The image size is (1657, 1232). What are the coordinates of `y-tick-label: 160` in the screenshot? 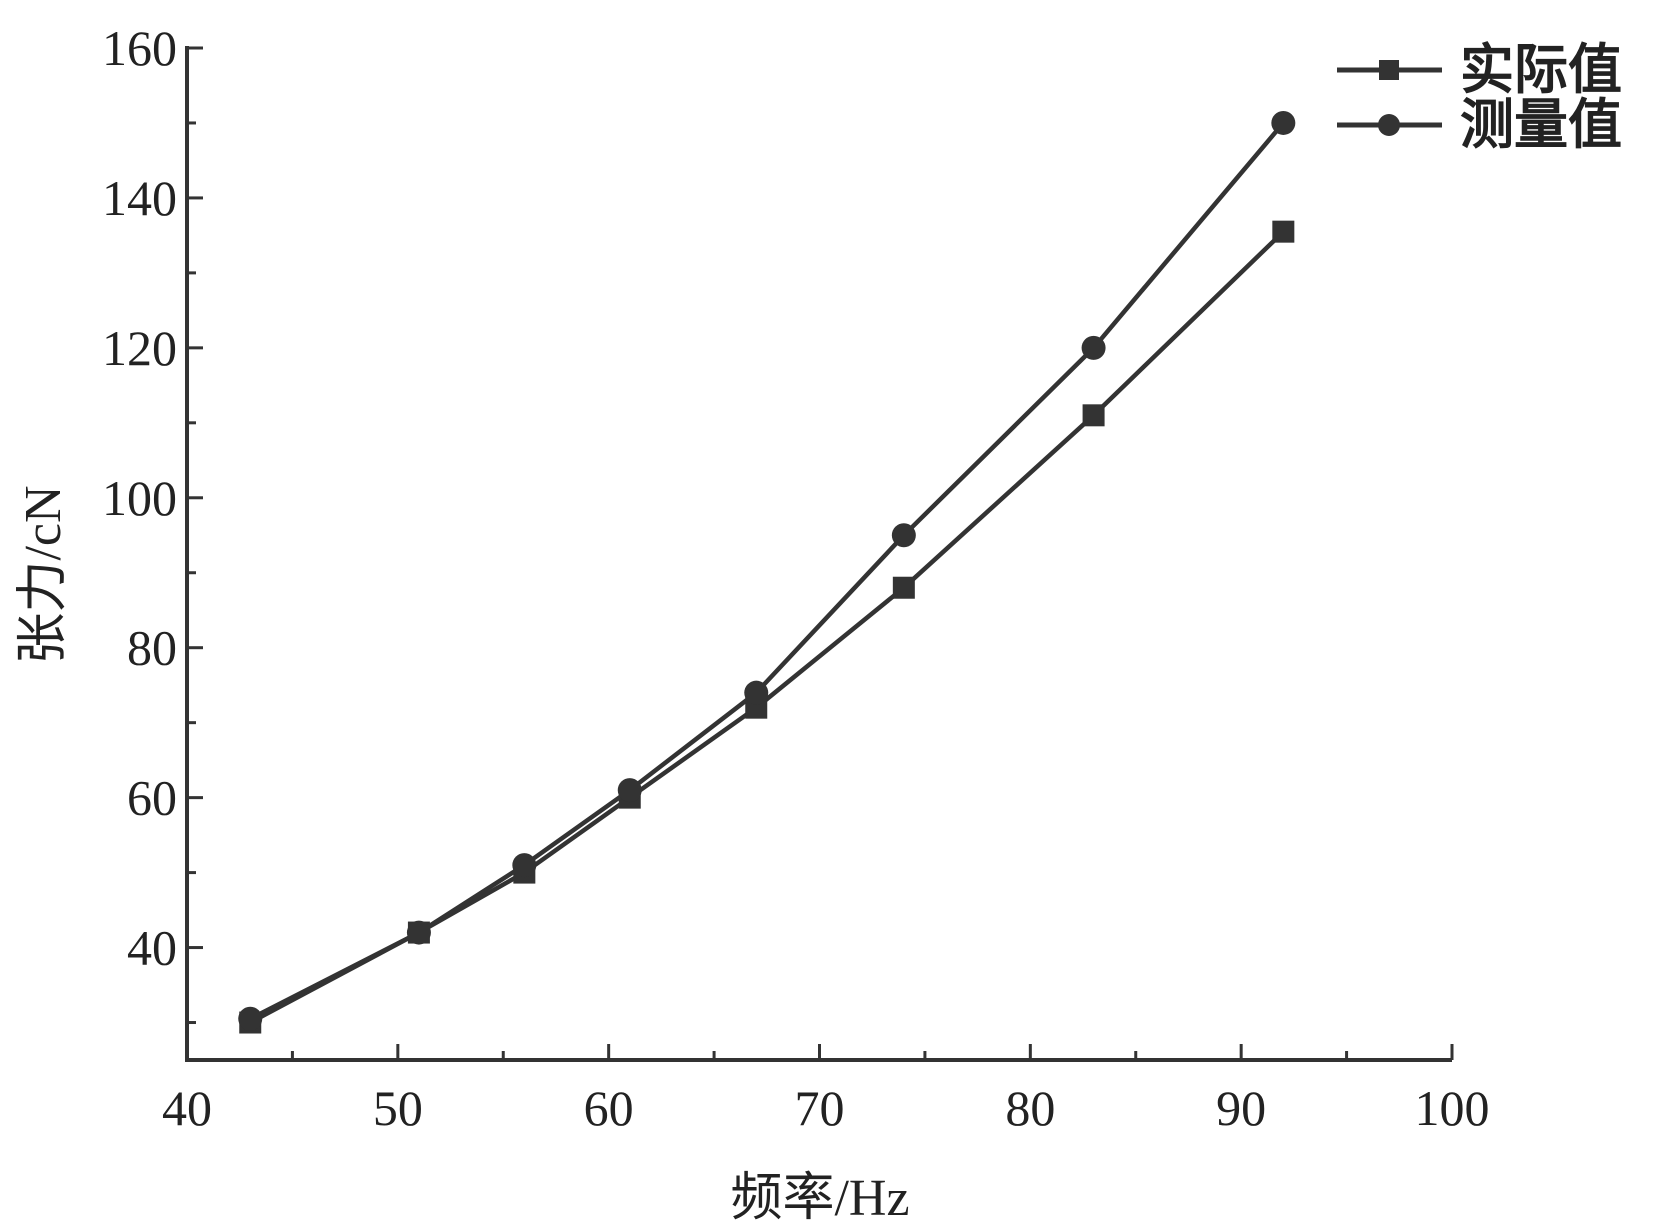 It's located at (139, 48).